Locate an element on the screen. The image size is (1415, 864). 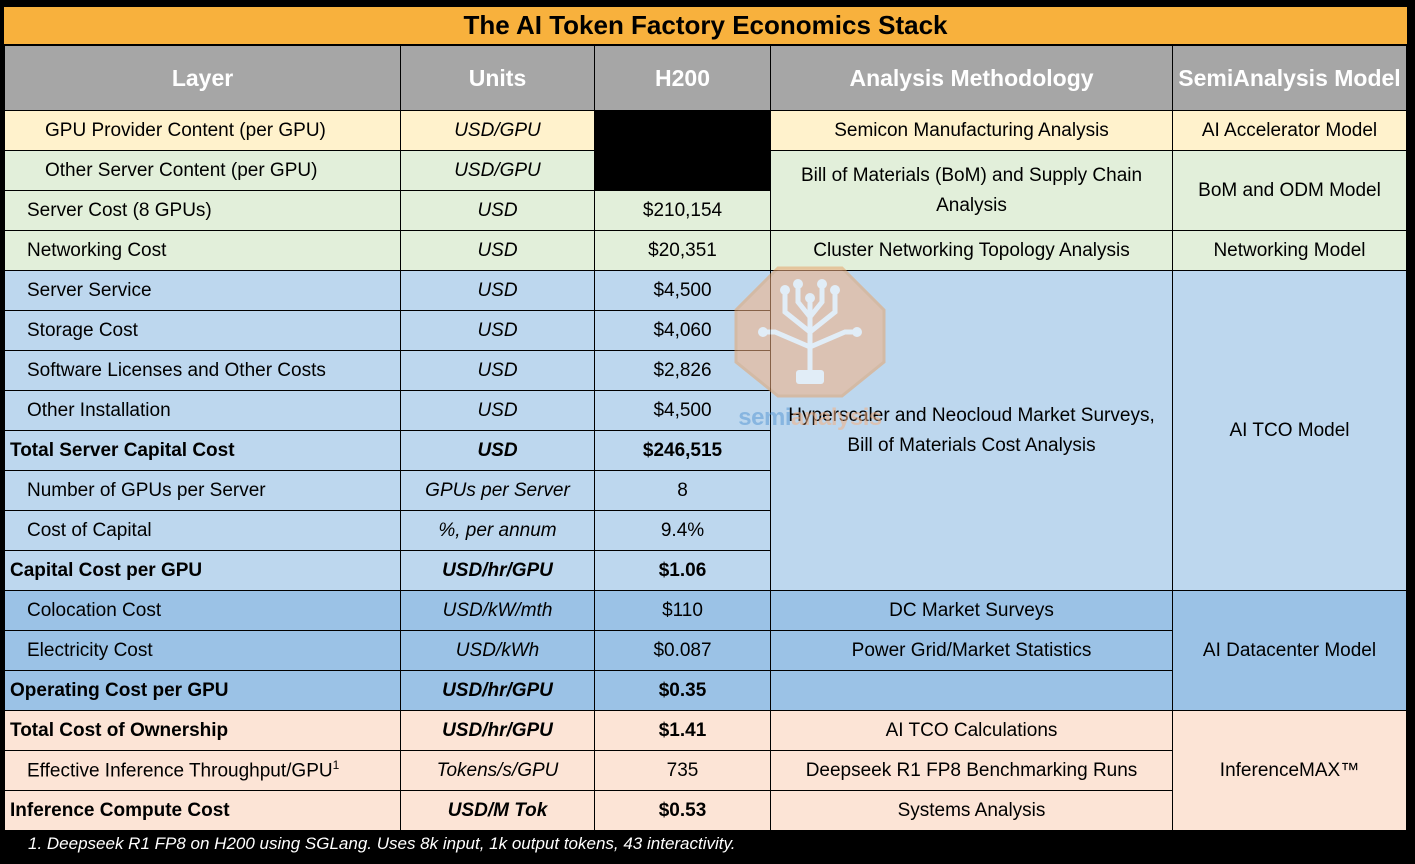
methodology-cell: DC Market Surveys is located at coordinates (971, 610).